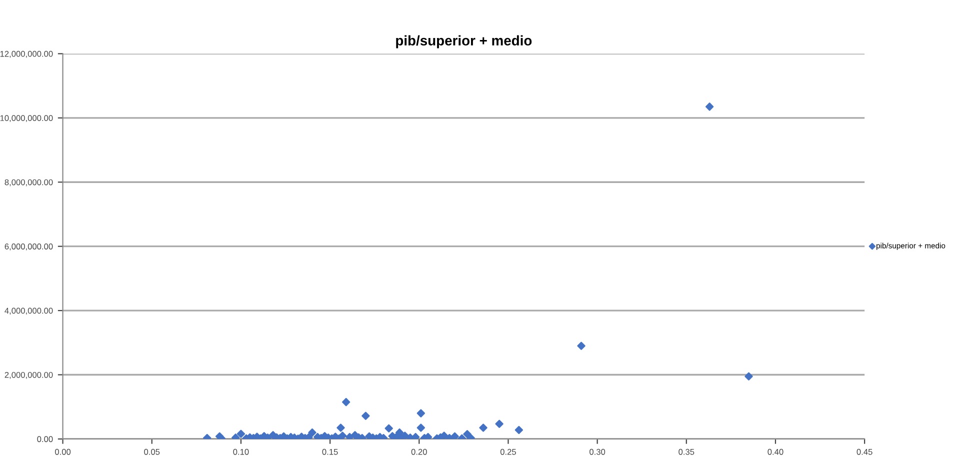 This screenshot has height=467, width=966. I want to click on y-tick-label: 2,000,000.00, so click(28, 375).